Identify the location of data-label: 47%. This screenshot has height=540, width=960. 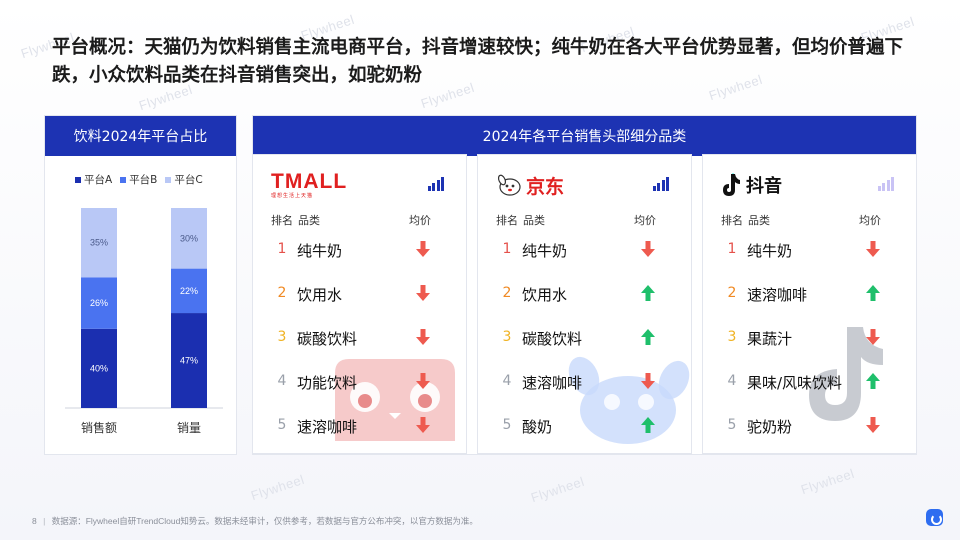
(189, 361).